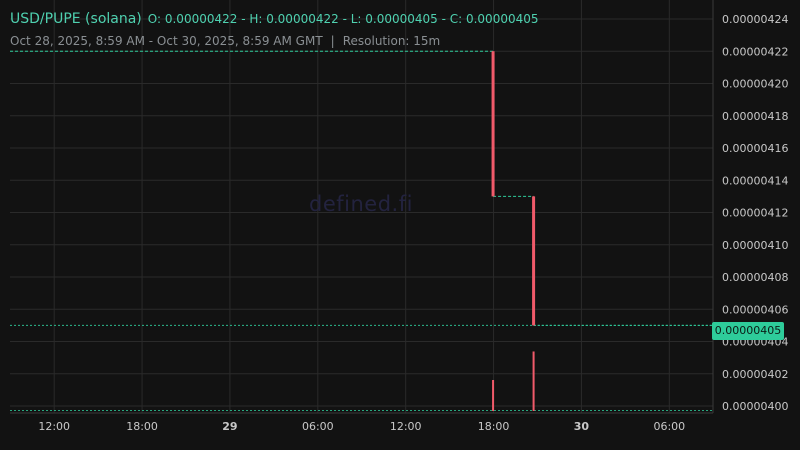  What do you see at coordinates (755, 374) in the screenshot?
I see `y-tick-label: 0.00000402` at bounding box center [755, 374].